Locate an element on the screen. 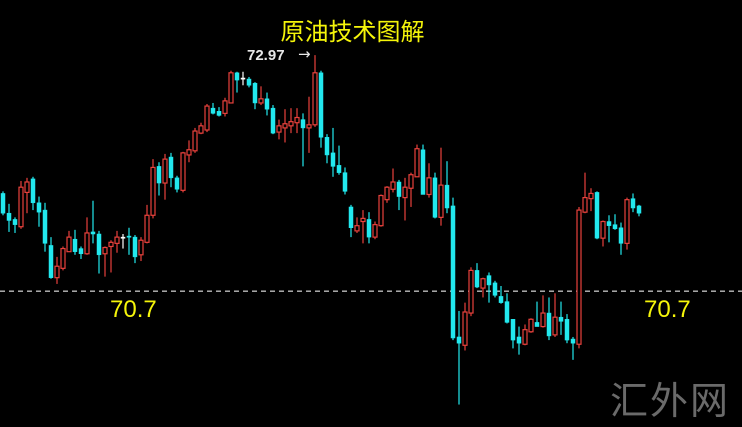 The width and height of the screenshot is (742, 427). chart-title: 原油技术图解 is located at coordinates (352, 32).